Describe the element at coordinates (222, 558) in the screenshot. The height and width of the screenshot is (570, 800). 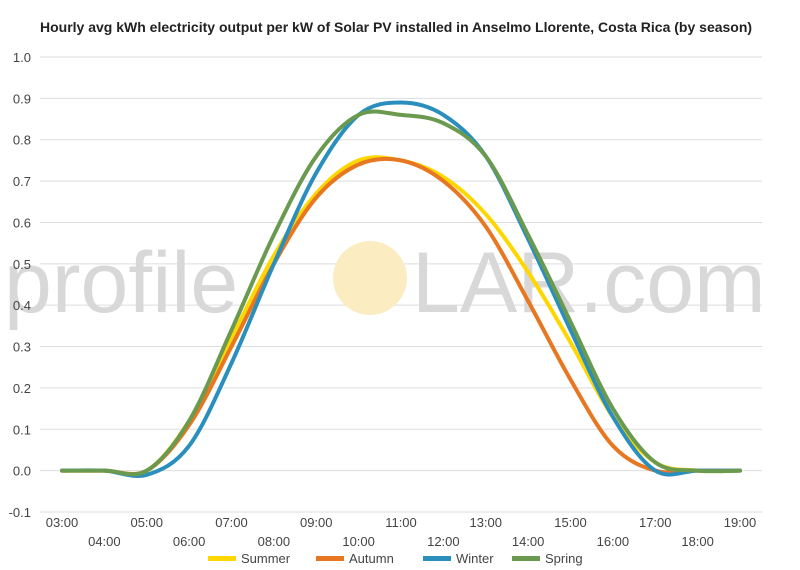
I see `legend-swatch-summer` at that location.